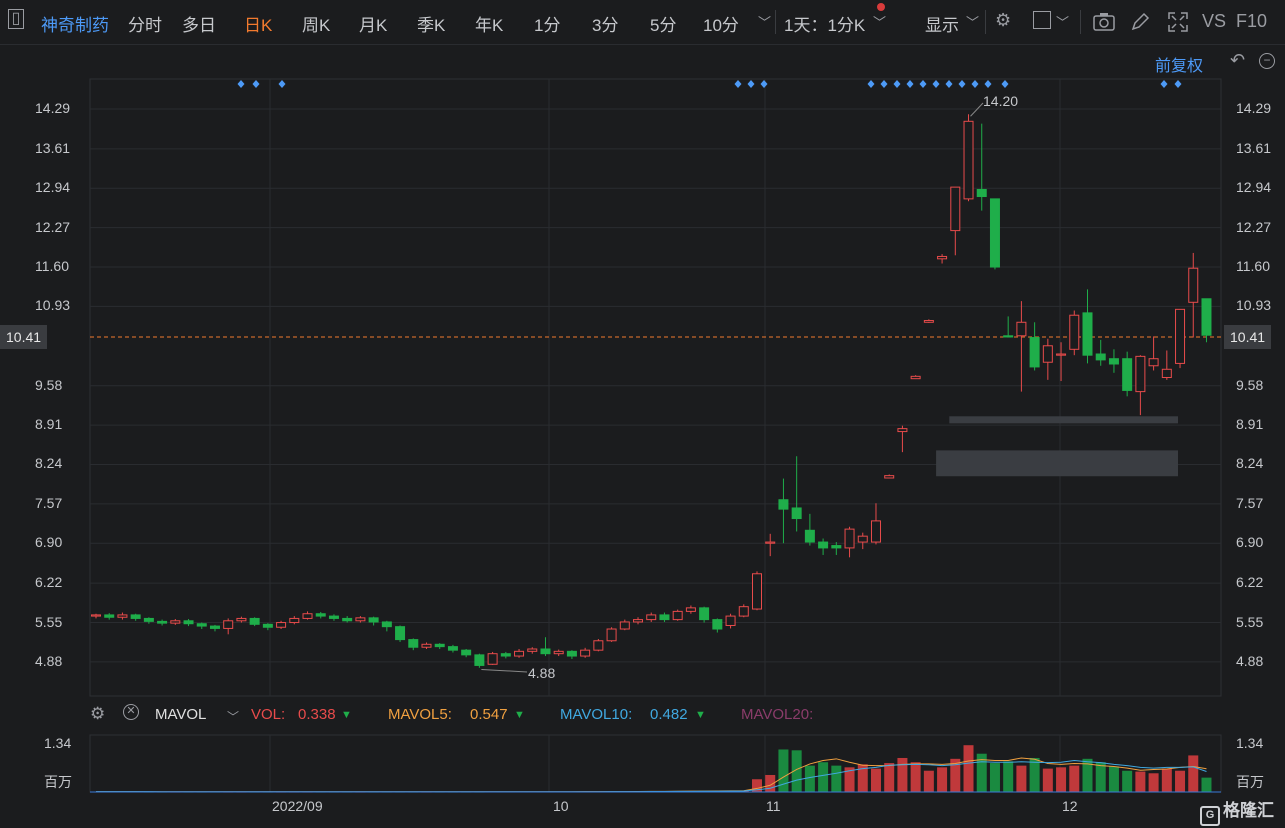 This screenshot has width=1285, height=828. Describe the element at coordinates (49, 582) in the screenshot. I see `price-tick-left: 6.22` at that location.